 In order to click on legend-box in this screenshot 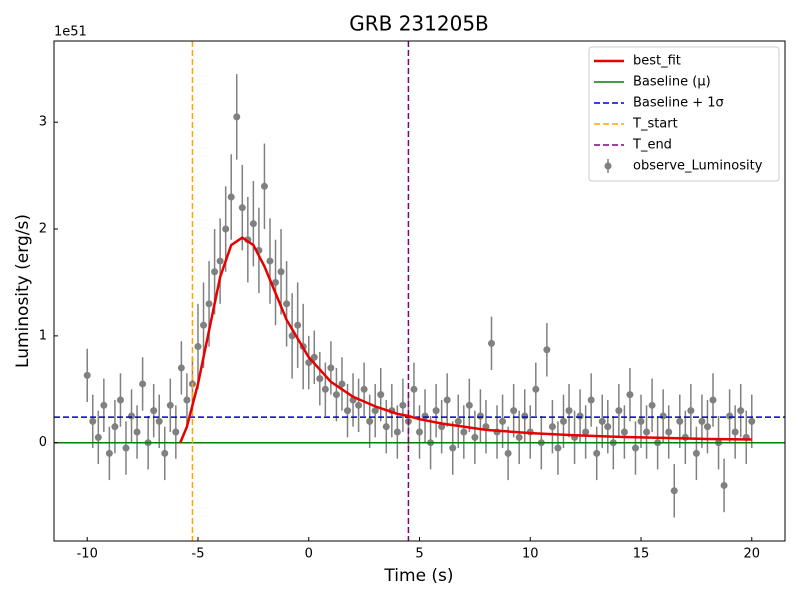, I will do `click(684, 114)`.